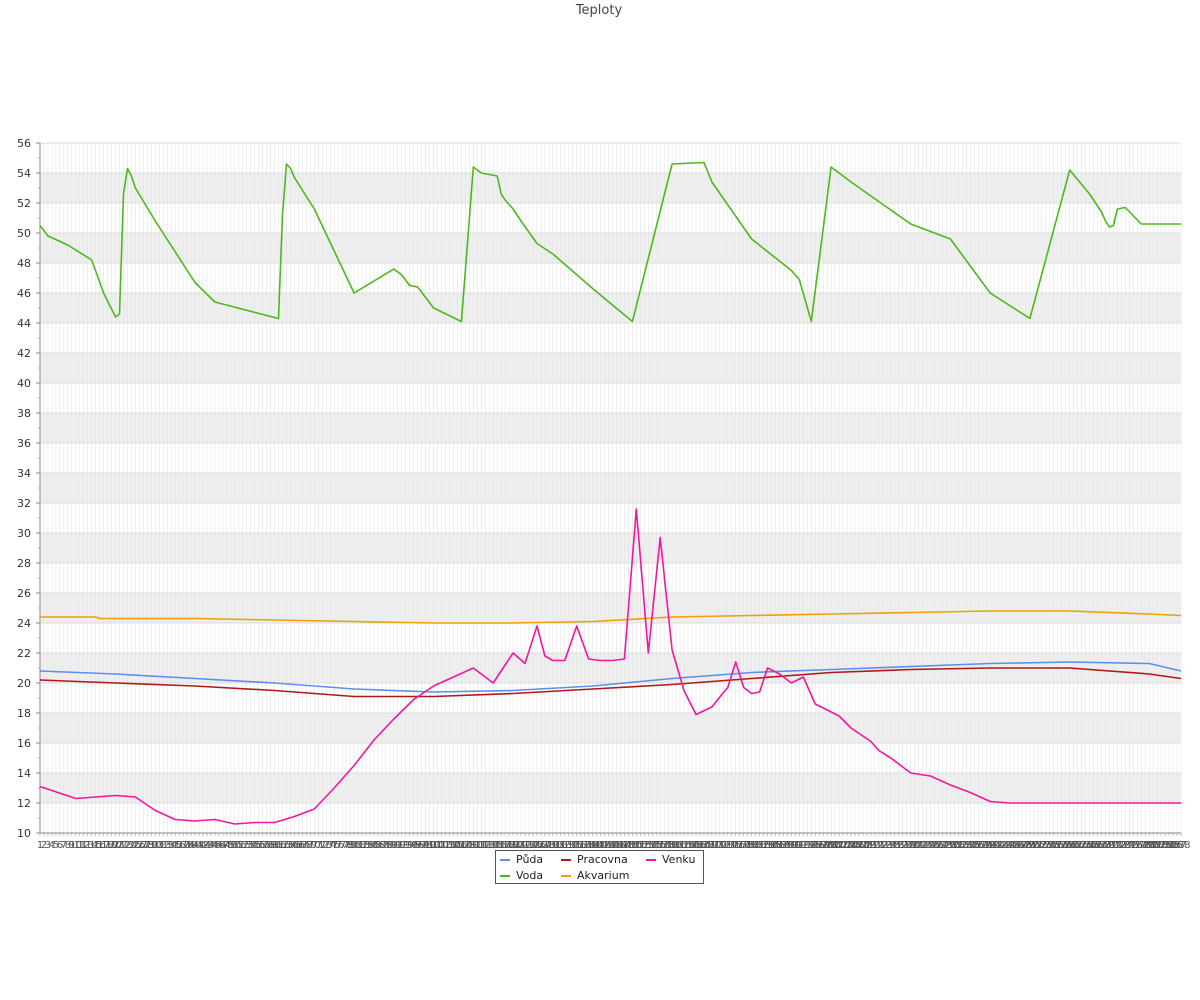 The width and height of the screenshot is (1200, 1000). Describe the element at coordinates (715, 845) in the screenshot. I see `x-tick-label: 171` at that location.